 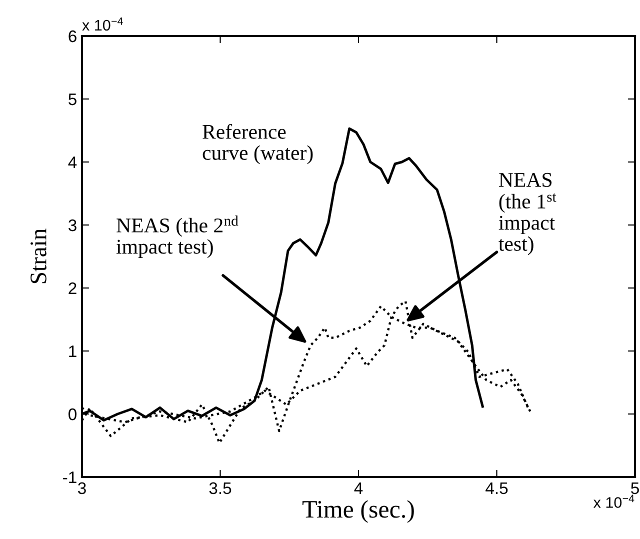 What do you see at coordinates (358, 511) in the screenshot?
I see `x-axis-title: Time (sec.)` at bounding box center [358, 511].